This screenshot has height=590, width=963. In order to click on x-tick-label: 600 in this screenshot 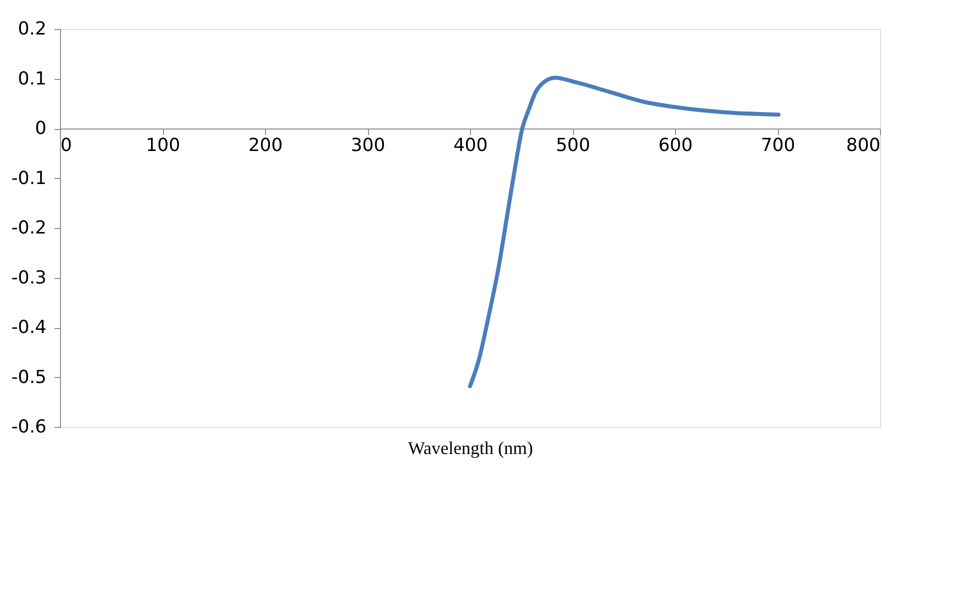, I will do `click(675, 145)`.